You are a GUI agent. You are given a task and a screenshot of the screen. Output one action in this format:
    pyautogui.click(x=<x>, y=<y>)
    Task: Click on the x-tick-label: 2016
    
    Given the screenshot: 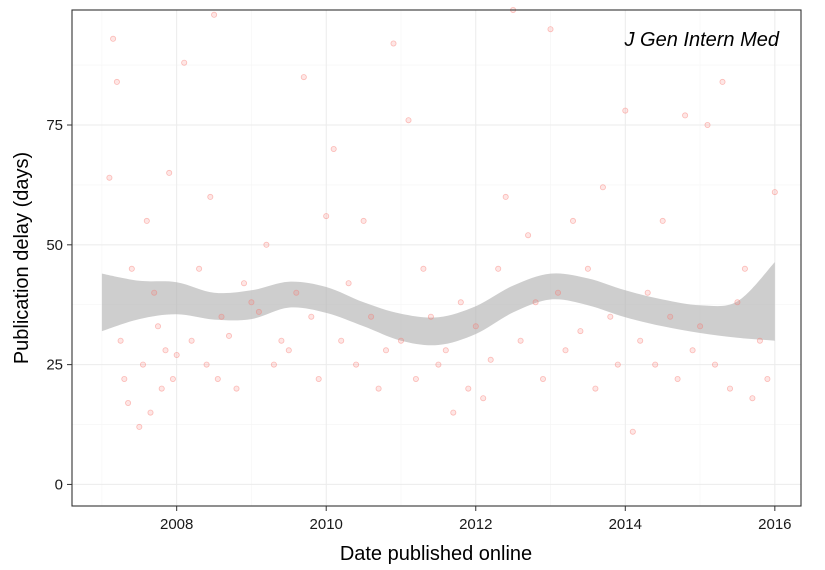 What is the action you would take?
    pyautogui.click(x=774, y=524)
    